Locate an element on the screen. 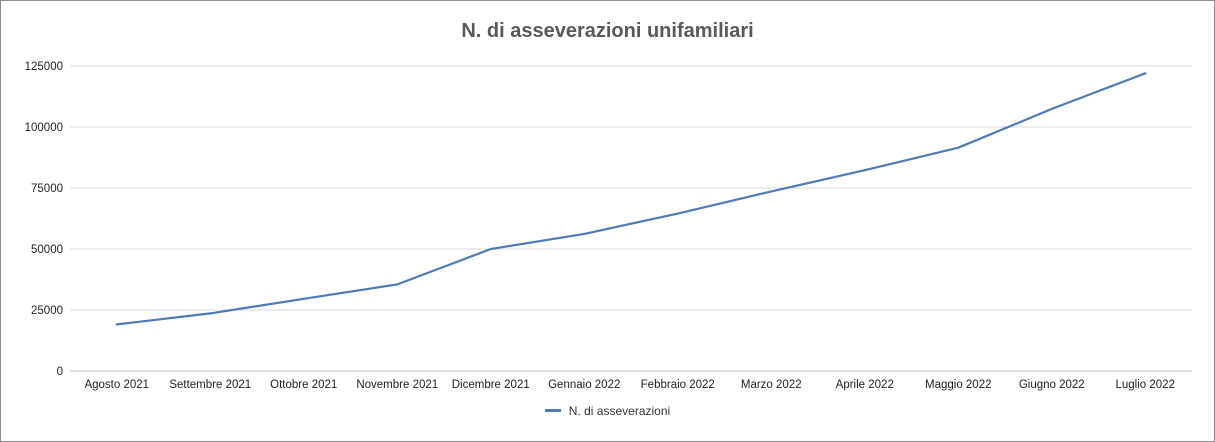 The width and height of the screenshot is (1215, 442). x-tick-label: Novembre 2021 is located at coordinates (397, 385).